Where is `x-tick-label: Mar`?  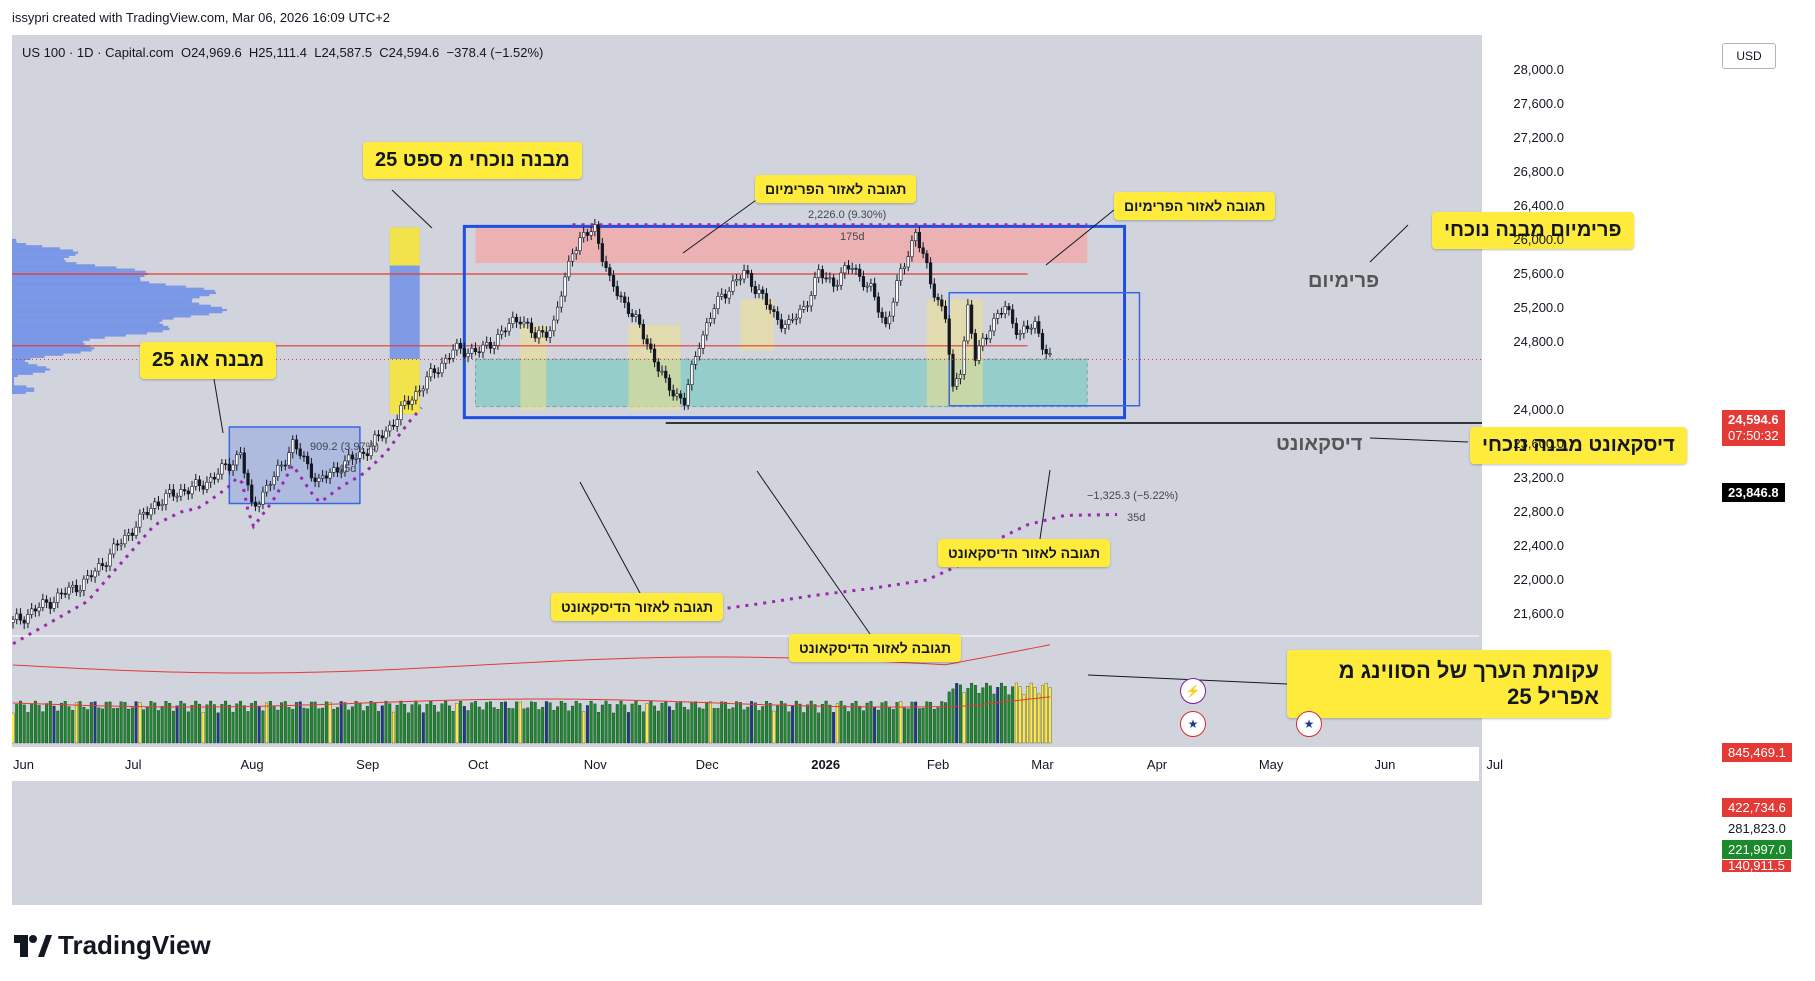 x-tick-label: Mar is located at coordinates (1042, 764).